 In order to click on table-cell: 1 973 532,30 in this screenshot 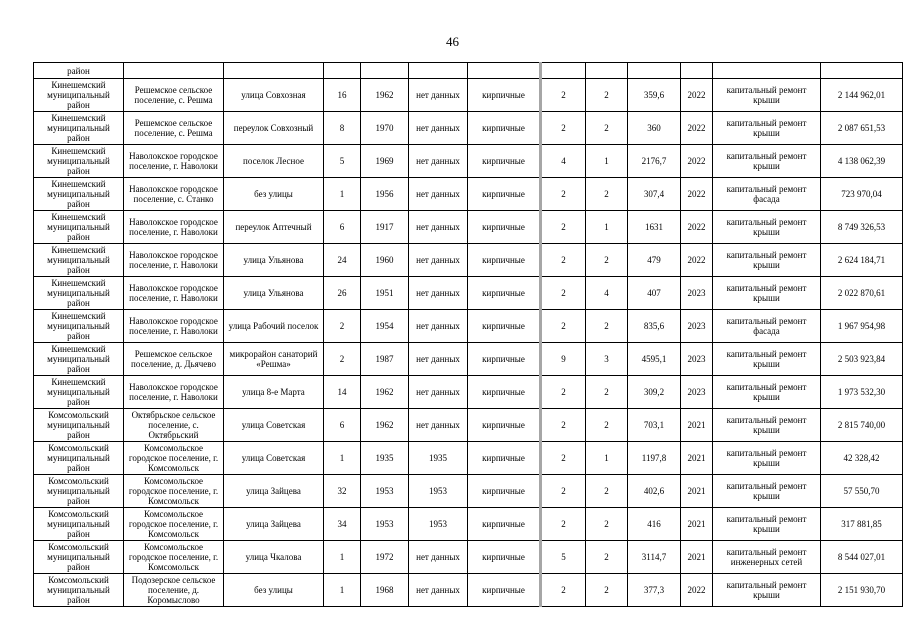, I will do `click(861, 392)`.